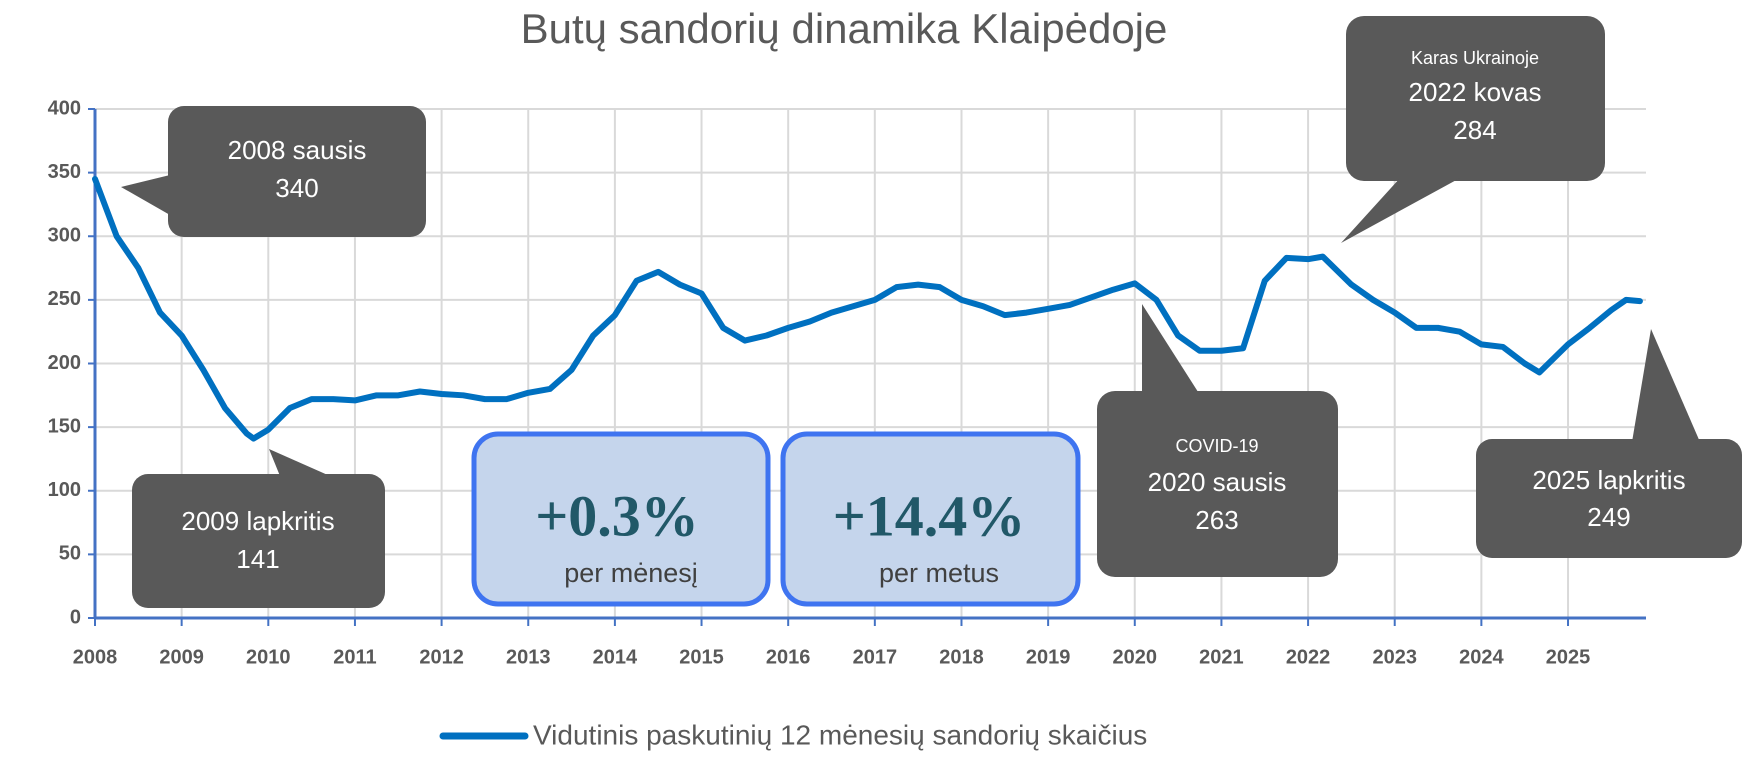 This screenshot has width=1759, height=768. What do you see at coordinates (64, 299) in the screenshot?
I see `y-tick-label: 250` at bounding box center [64, 299].